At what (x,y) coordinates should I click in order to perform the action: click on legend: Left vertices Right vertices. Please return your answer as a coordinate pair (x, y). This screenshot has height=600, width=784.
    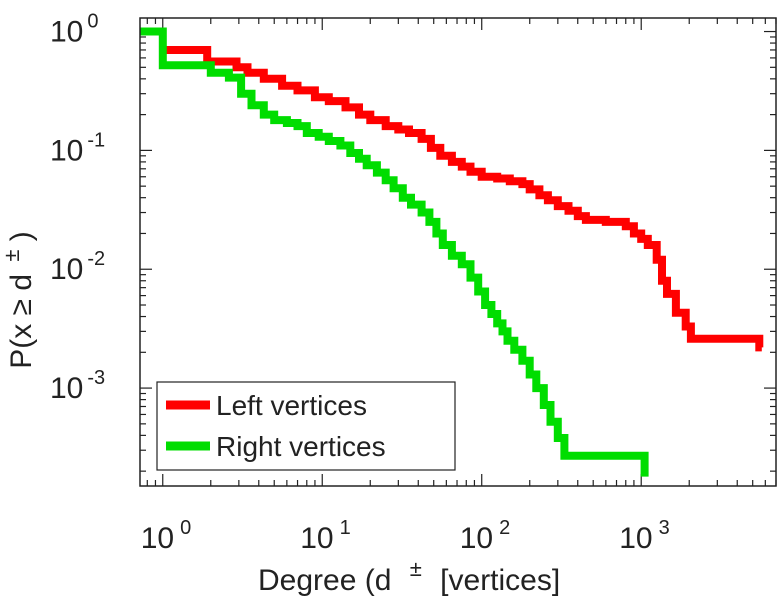
    Looking at the image, I should click on (306, 426).